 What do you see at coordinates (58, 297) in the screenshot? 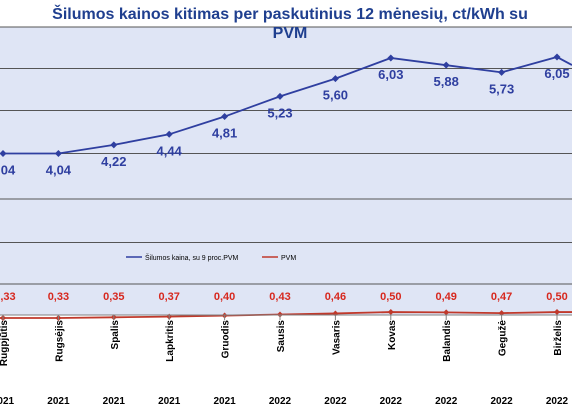
I see `vat-label: 0,33` at bounding box center [58, 297].